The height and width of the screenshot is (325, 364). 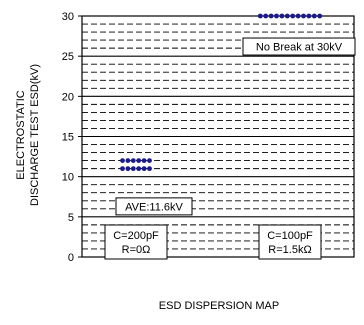 I want to click on y-axis-title-line-2: DISCHARGE TEST ESD(kV), so click(x=35, y=135).